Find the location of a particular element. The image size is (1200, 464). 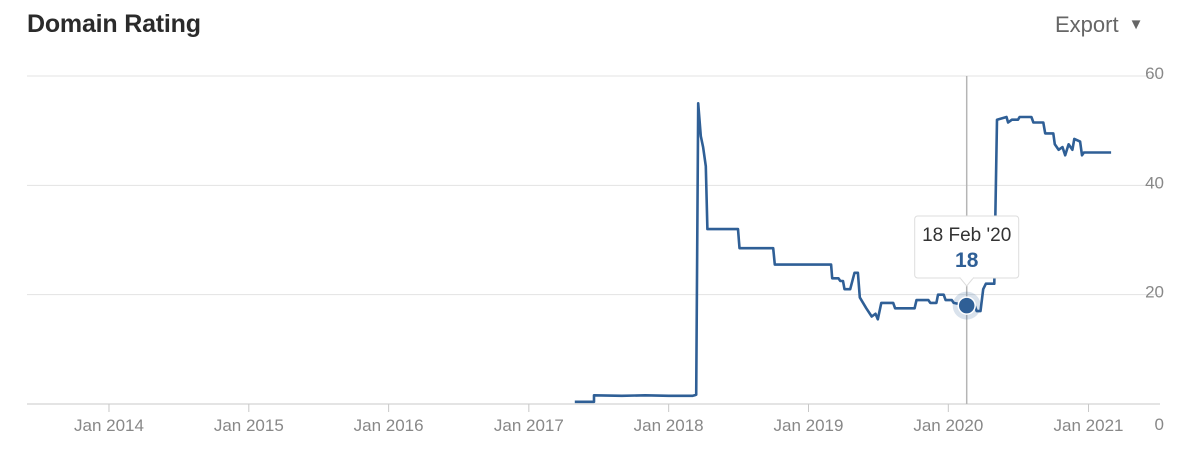

tooltip: 18 Feb '20 18 is located at coordinates (967, 251).